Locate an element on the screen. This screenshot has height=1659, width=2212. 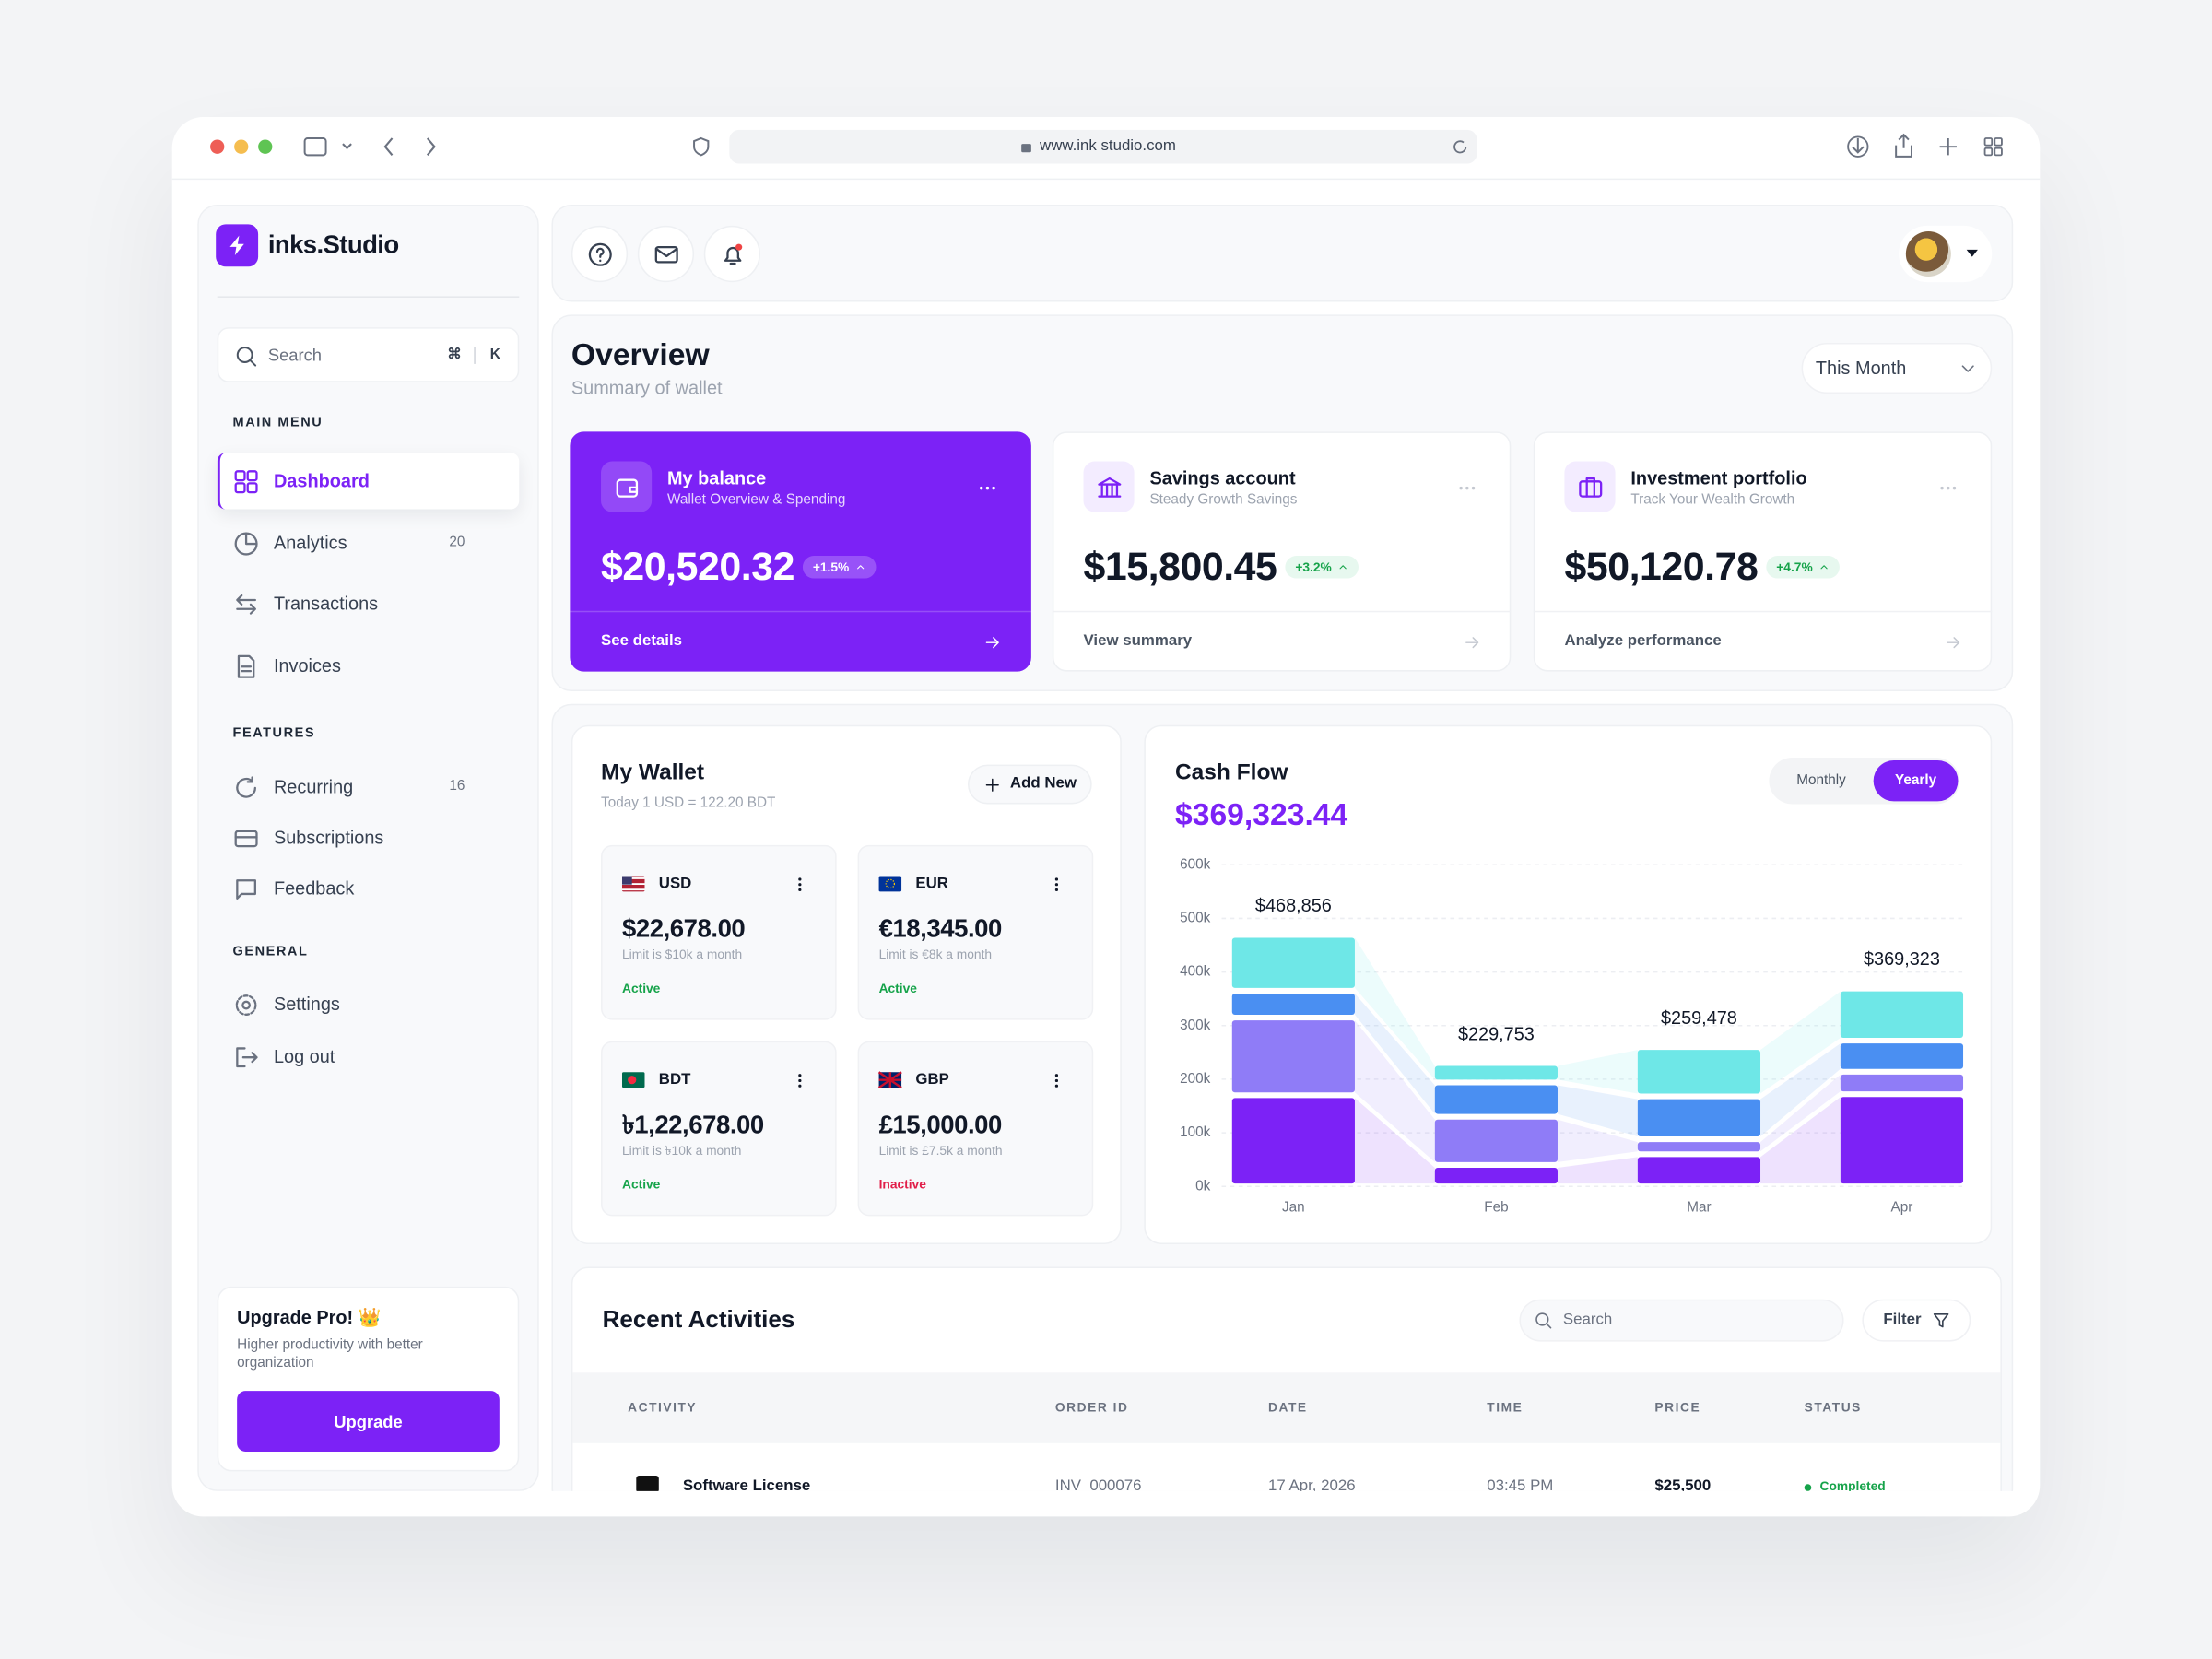
currency-limit: Limit is €8k a month is located at coordinates (935, 954).